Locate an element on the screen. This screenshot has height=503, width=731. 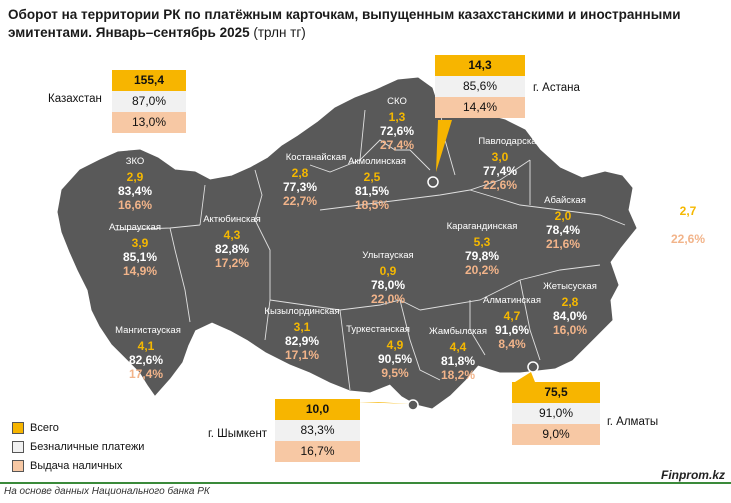
region-6-total-label: 4,3 is located at coordinates (232, 235).